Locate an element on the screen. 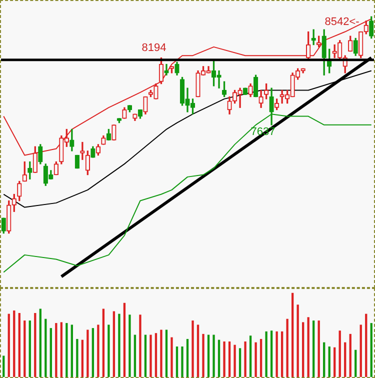  annotation: 8542<- is located at coordinates (342, 22).